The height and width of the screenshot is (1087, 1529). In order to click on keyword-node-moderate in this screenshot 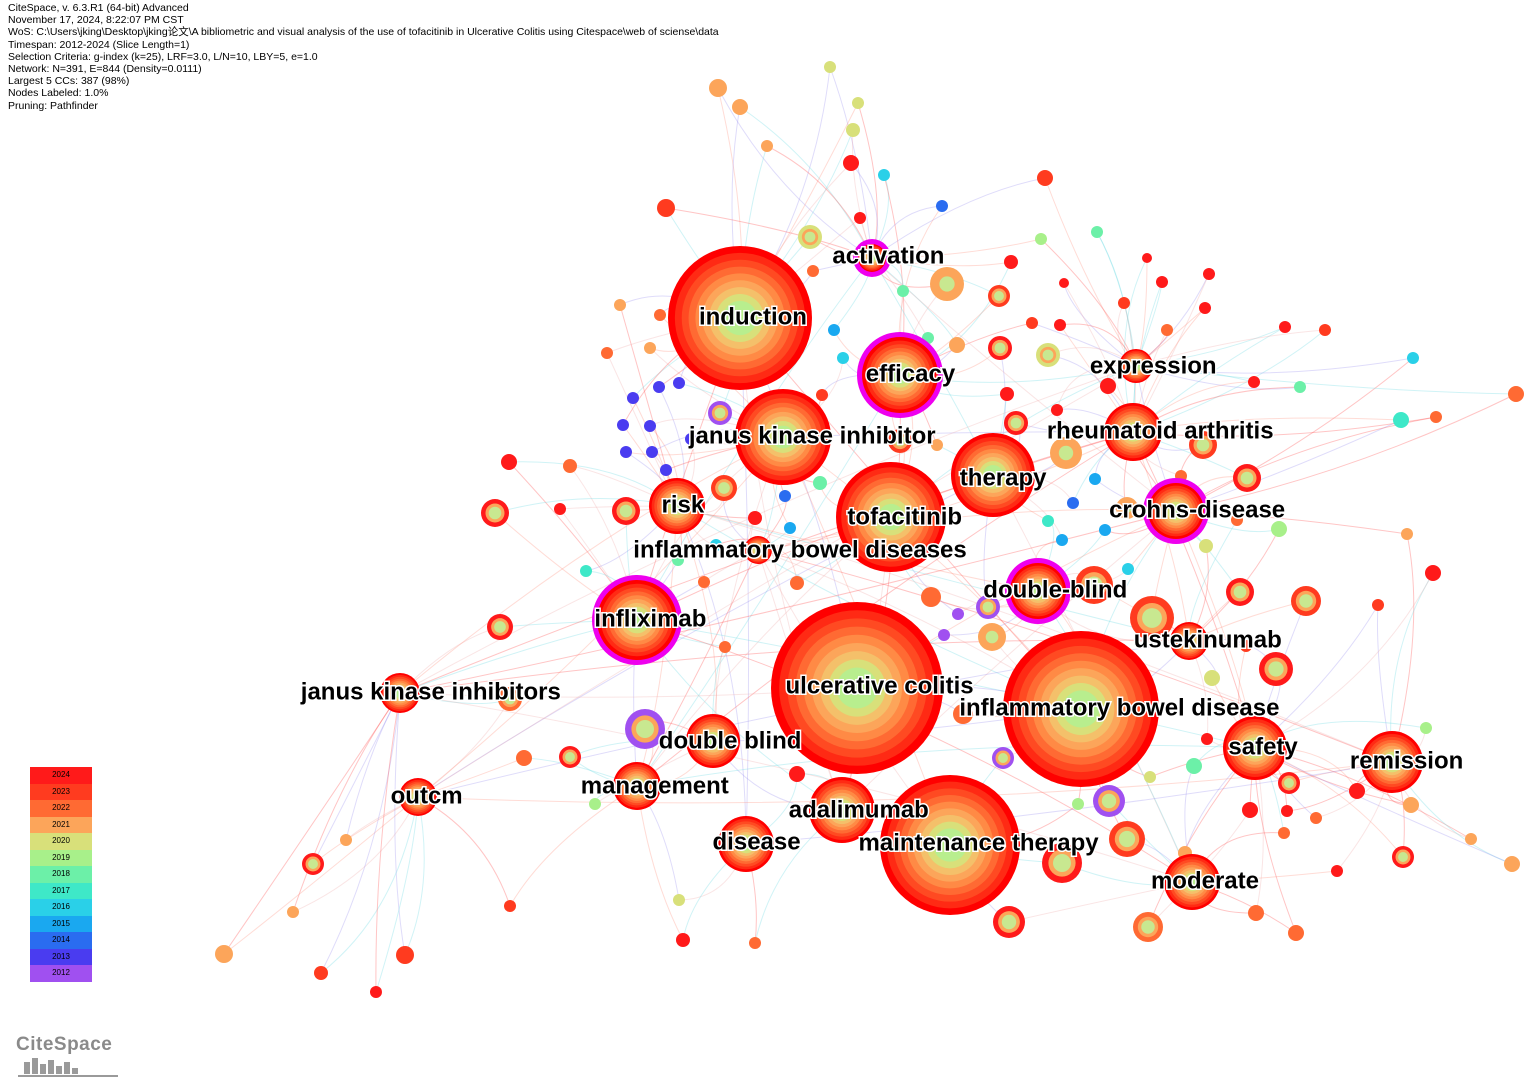, I will do `click(1192, 882)`.